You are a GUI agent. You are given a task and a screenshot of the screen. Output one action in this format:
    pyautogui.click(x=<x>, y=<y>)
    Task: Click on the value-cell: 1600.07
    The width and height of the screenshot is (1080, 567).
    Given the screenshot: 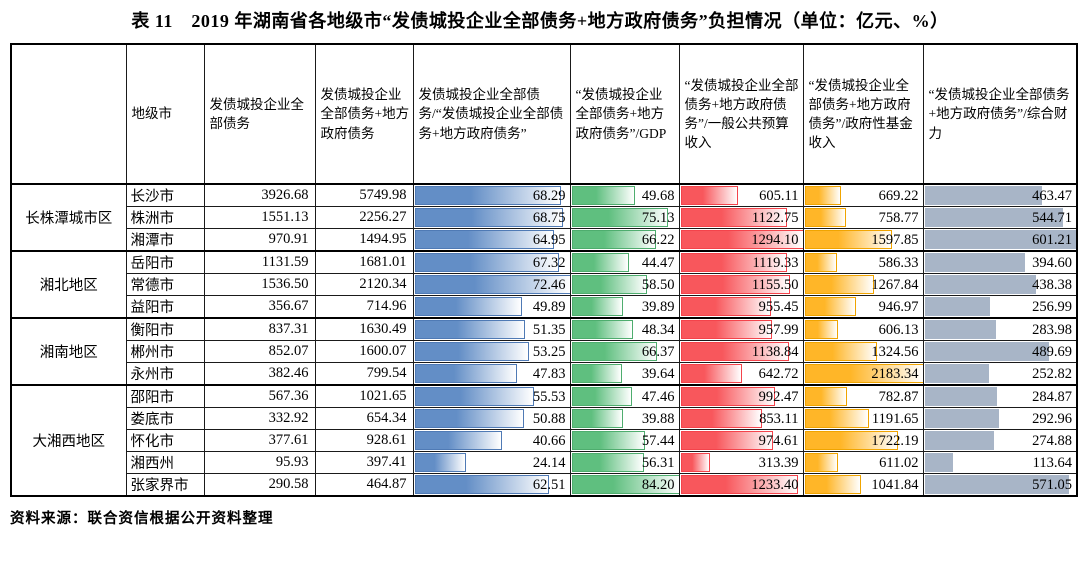 What is the action you would take?
    pyautogui.click(x=364, y=351)
    